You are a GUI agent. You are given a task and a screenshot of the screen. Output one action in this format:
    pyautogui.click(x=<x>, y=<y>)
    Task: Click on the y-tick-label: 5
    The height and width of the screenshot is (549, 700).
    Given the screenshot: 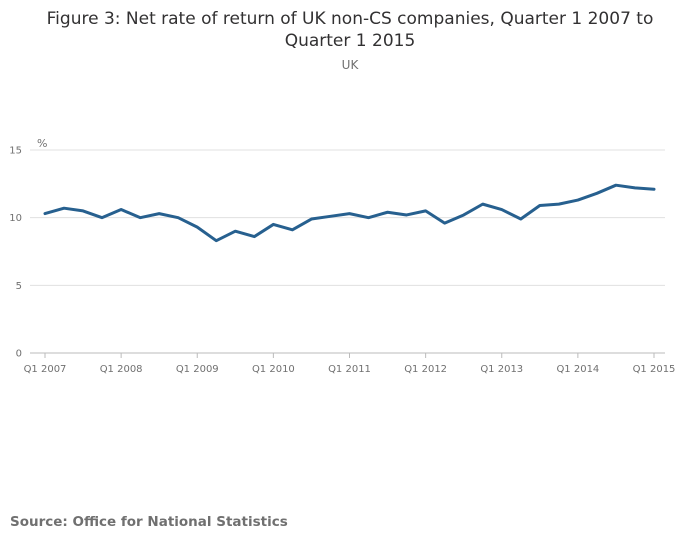 What is the action you would take?
    pyautogui.click(x=19, y=286)
    